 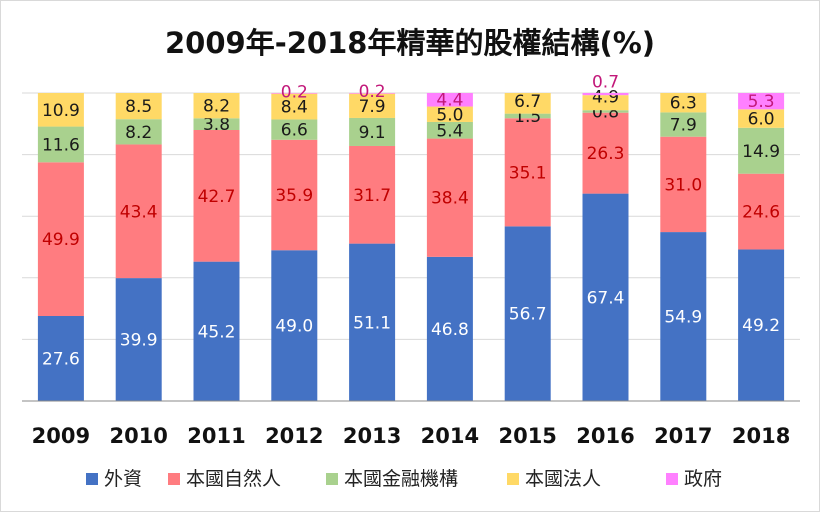 What do you see at coordinates (450, 199) in the screenshot?
I see `data-label: 38.4` at bounding box center [450, 199].